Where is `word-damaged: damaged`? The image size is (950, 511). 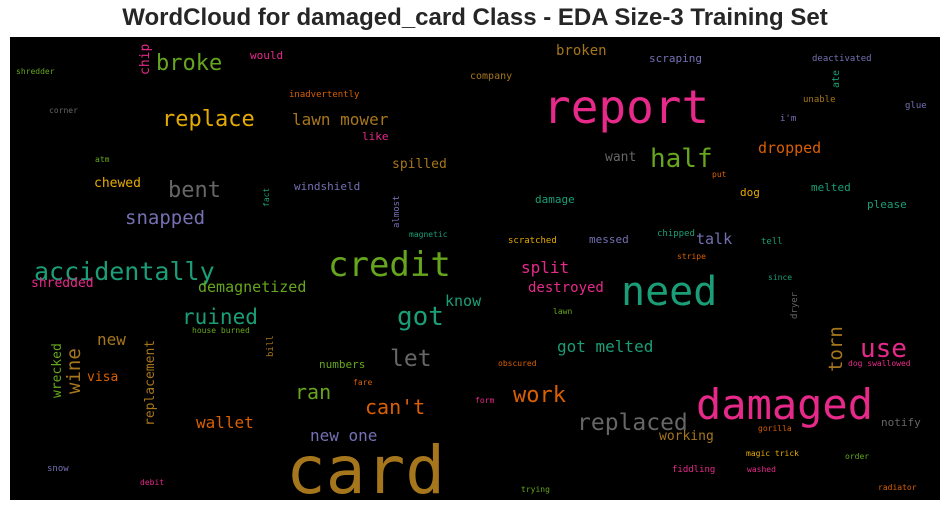
word-damaged: damaged is located at coordinates (784, 404).